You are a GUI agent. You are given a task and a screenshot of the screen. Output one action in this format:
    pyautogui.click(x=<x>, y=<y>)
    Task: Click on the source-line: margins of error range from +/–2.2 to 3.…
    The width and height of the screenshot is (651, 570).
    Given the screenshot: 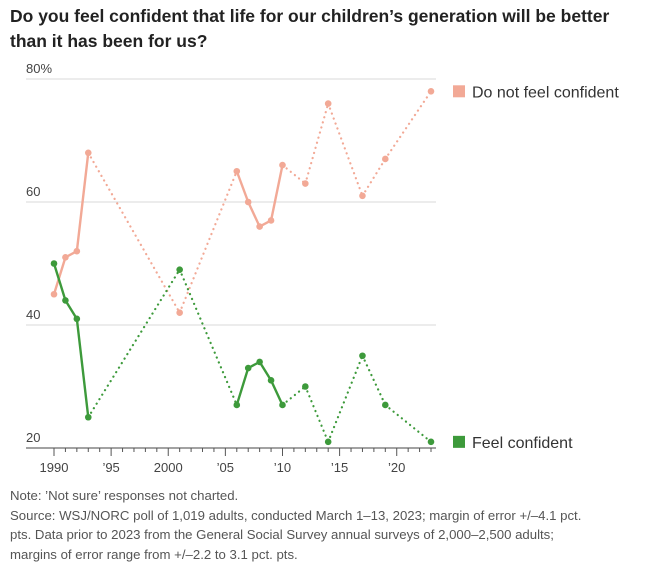 What is the action you would take?
    pyautogui.click(x=154, y=554)
    